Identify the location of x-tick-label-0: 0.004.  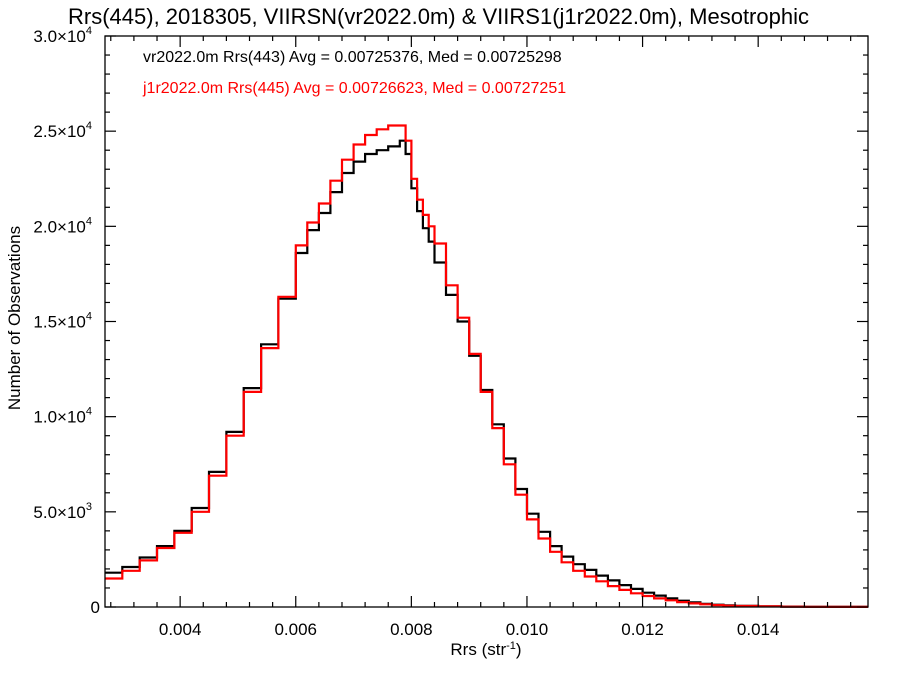
(180, 629).